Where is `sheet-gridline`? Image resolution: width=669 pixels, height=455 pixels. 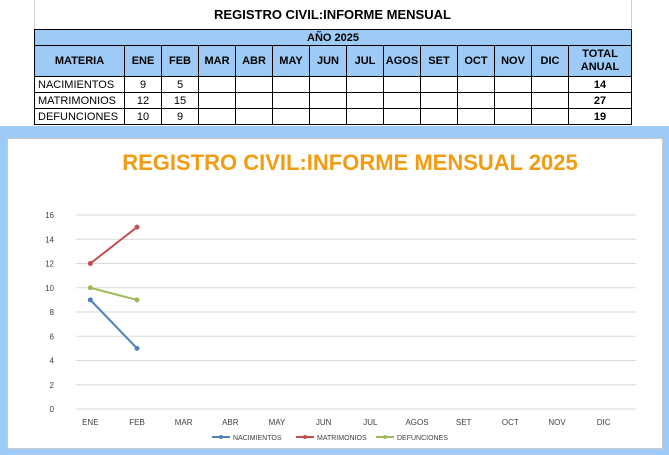 sheet-gridline is located at coordinates (34, 15).